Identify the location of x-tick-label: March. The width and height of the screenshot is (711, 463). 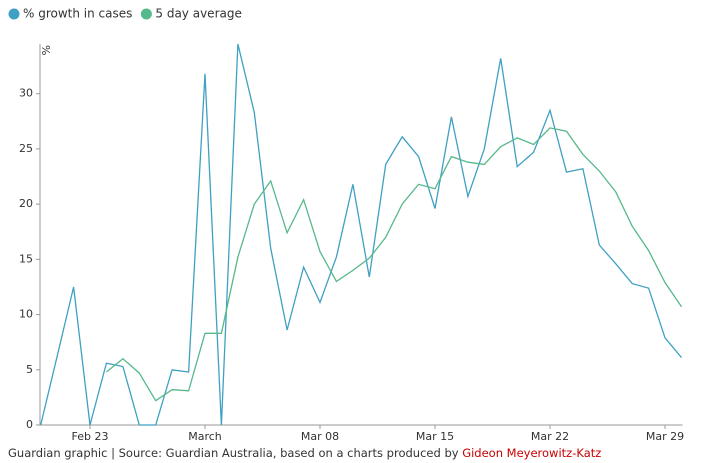
(205, 436).